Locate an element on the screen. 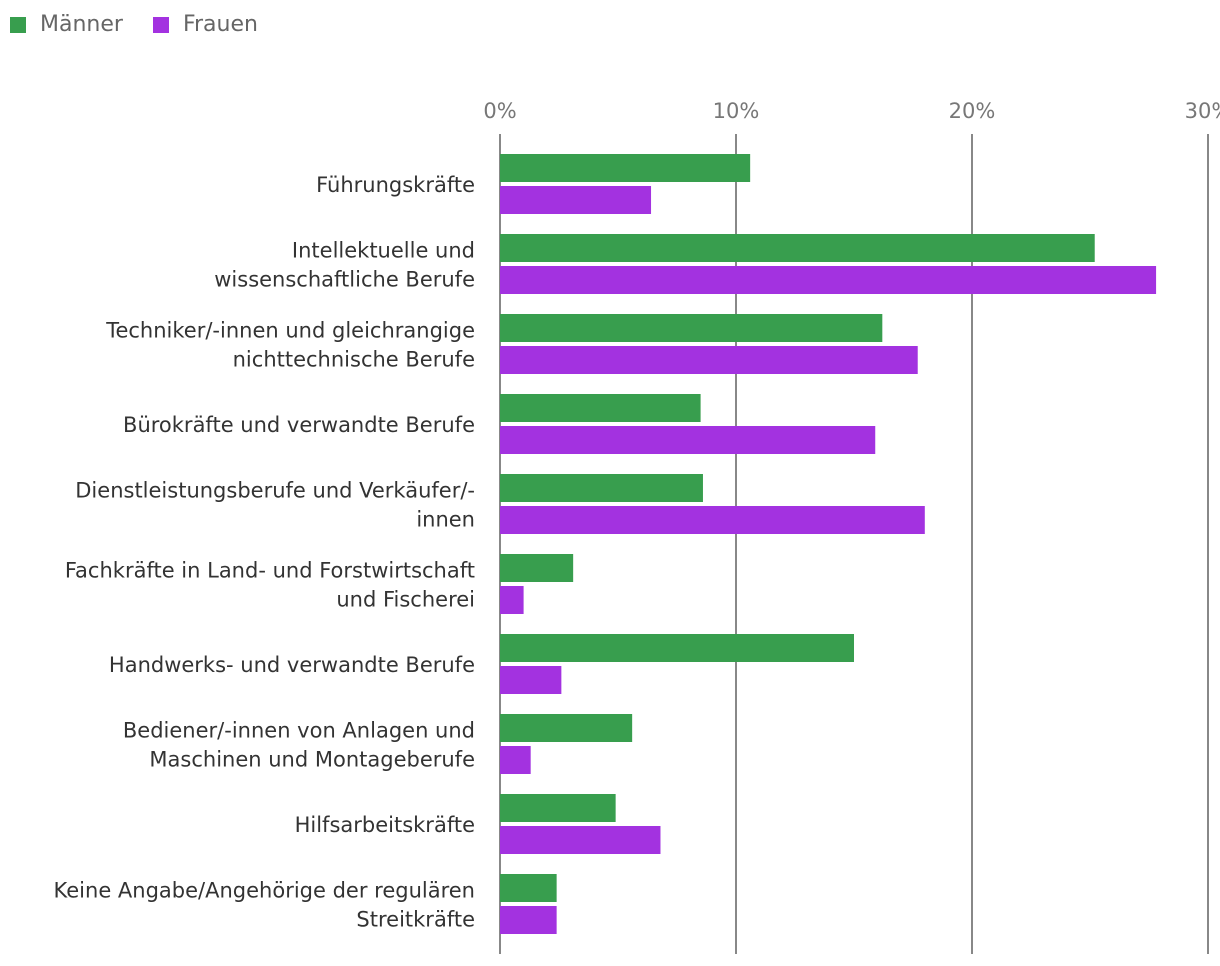 The image size is (1220, 966). x-tick-label: 30% is located at coordinates (1202, 111).